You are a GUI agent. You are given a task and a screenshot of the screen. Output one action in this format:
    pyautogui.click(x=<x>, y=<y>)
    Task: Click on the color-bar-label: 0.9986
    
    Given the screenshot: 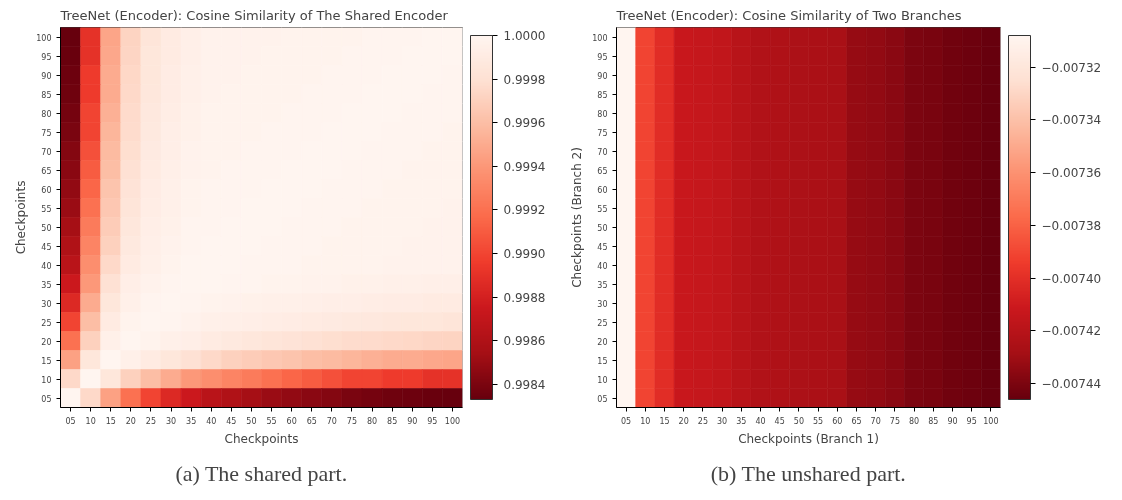 What is the action you would take?
    pyautogui.click(x=524, y=341)
    